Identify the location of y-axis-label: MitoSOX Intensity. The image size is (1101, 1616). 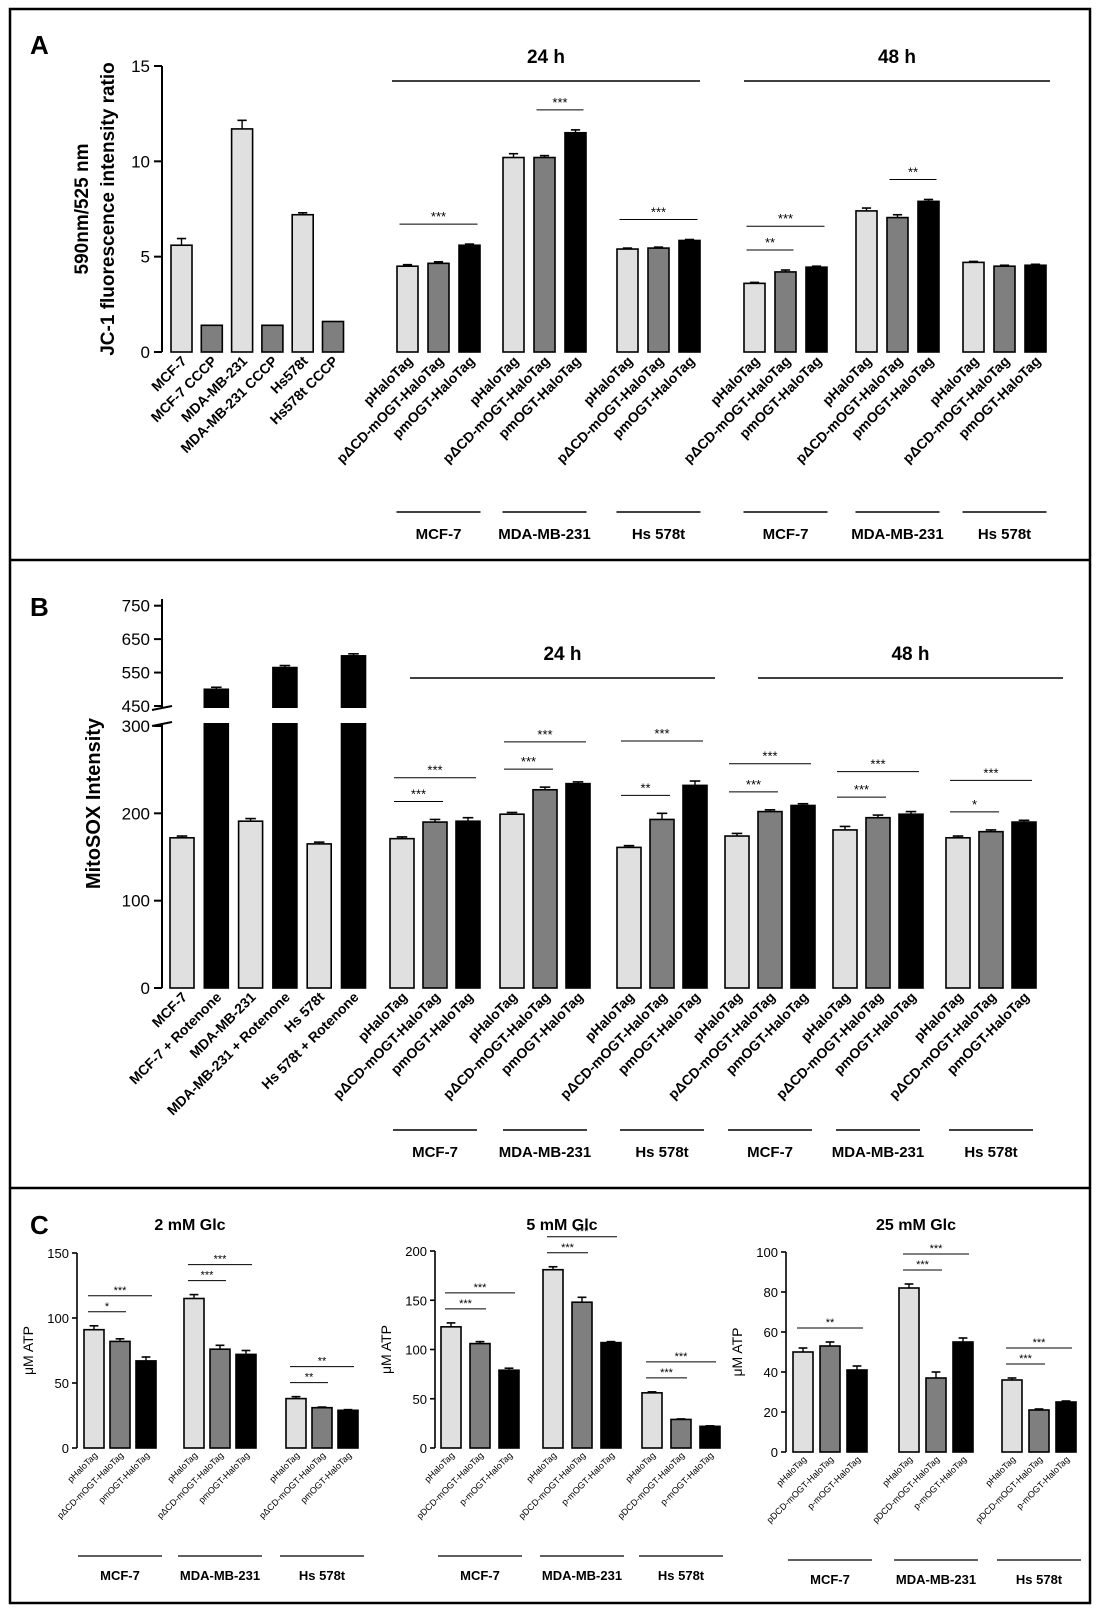
(94, 803).